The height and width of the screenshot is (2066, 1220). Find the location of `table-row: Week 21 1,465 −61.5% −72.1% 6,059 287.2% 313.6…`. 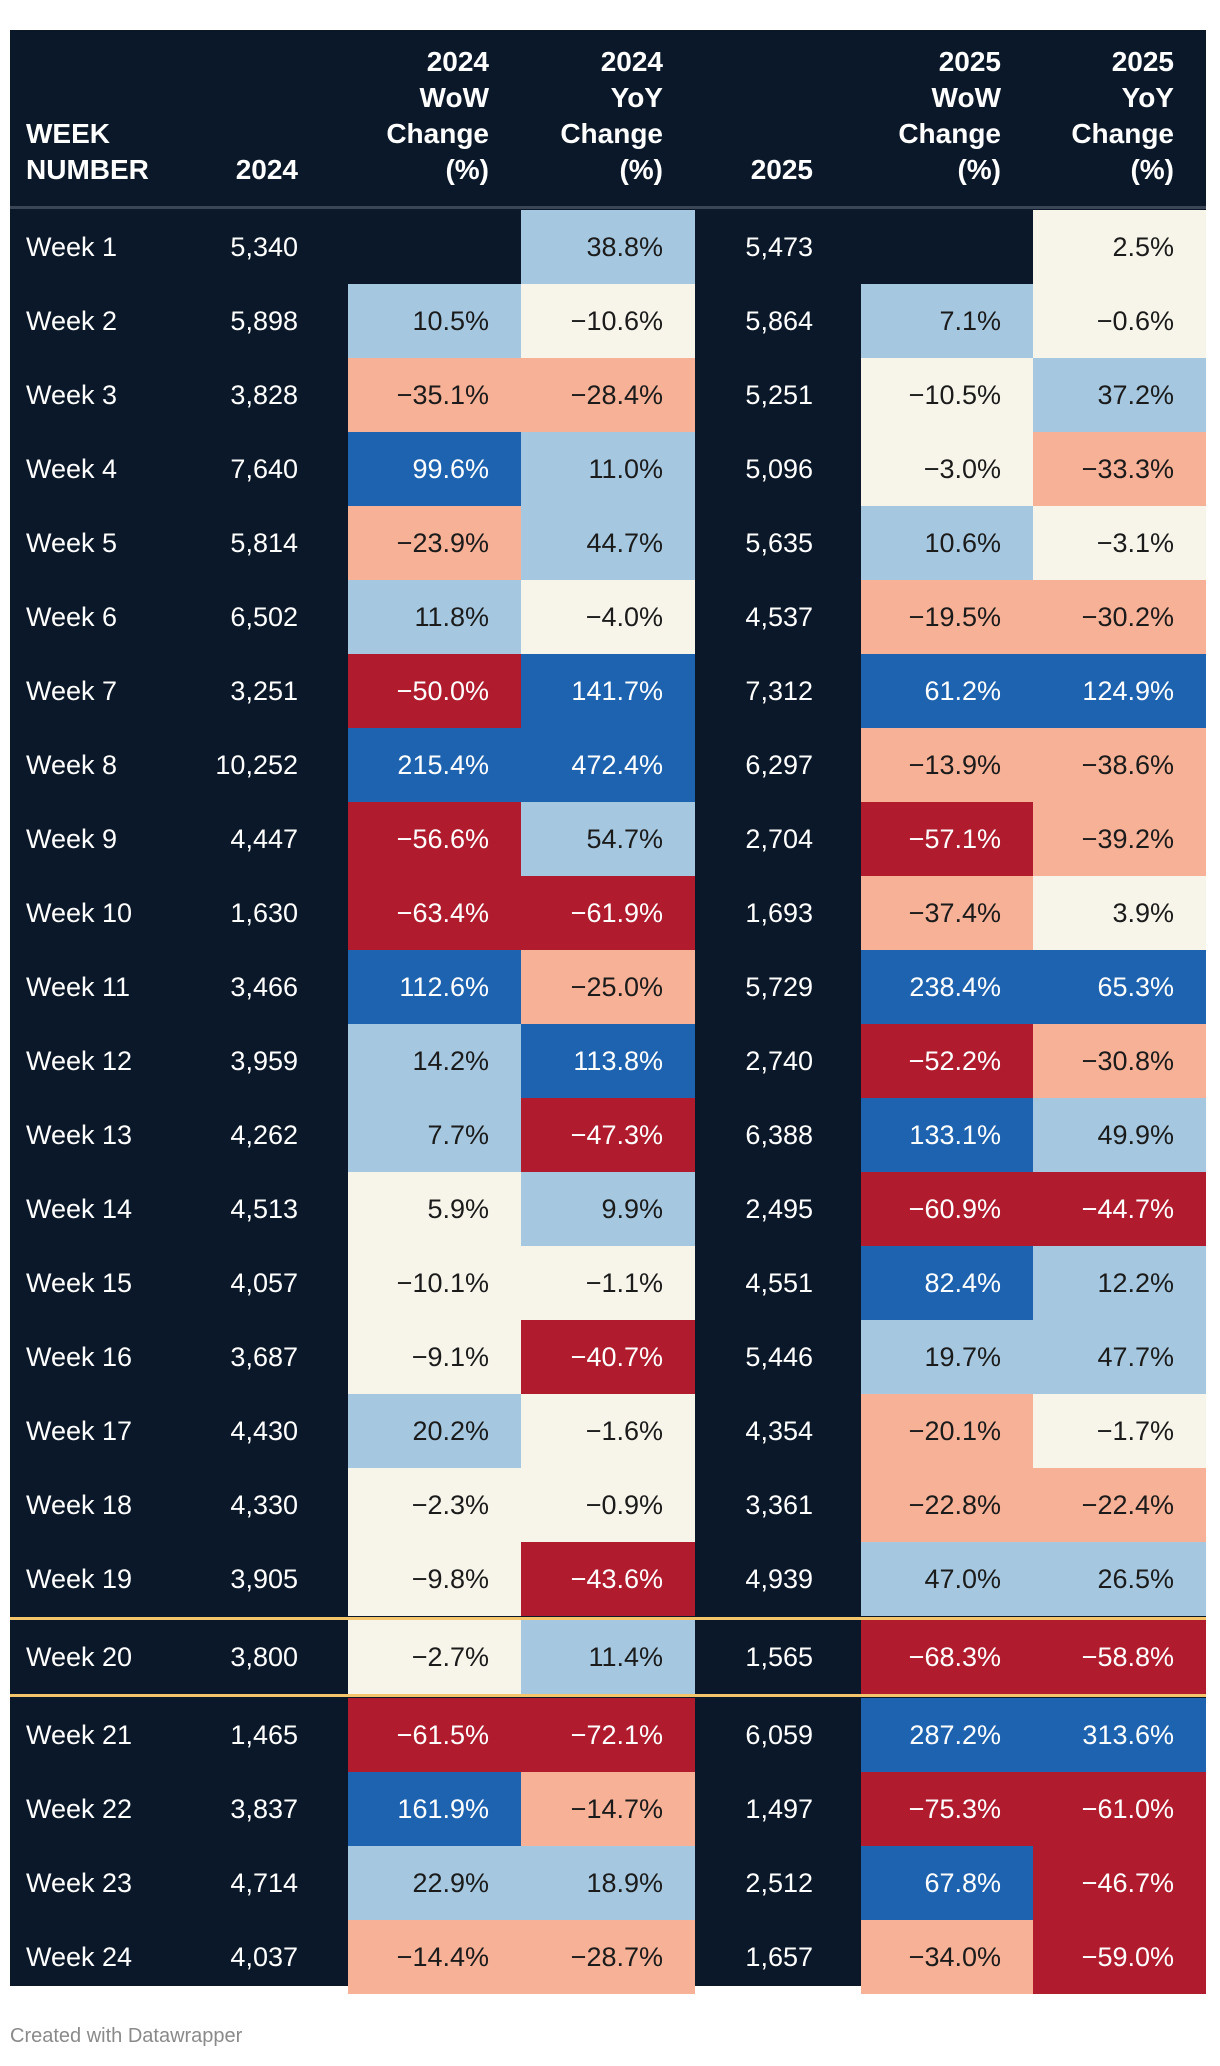

table-row: Week 21 1,465 −61.5% −72.1% 6,059 287.2% 313.6… is located at coordinates (608, 1735).